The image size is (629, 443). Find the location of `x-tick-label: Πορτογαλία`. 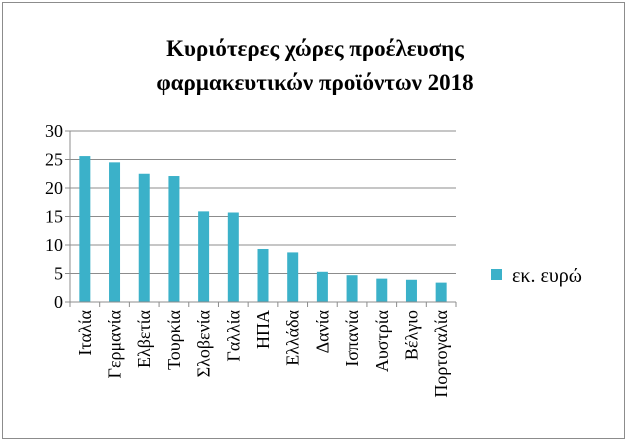

x-tick-label: Πορτογαλία is located at coordinates (441, 353).